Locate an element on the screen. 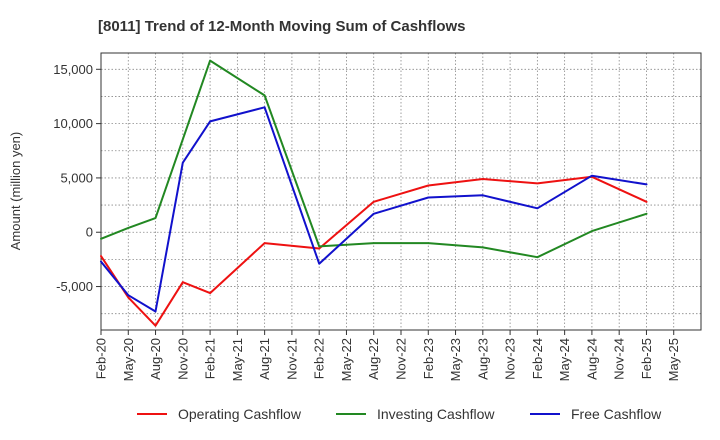 The height and width of the screenshot is (440, 720). y-tick-label: 5,000 is located at coordinates (76, 177).